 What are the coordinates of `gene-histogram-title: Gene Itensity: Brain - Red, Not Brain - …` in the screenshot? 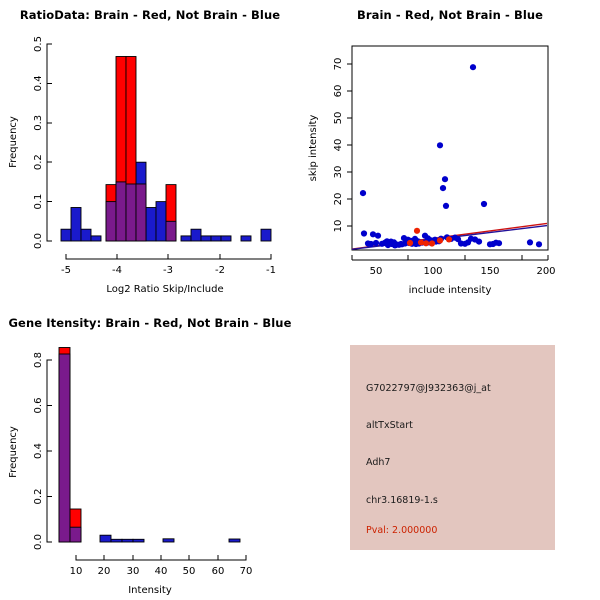 It's located at (150, 323).